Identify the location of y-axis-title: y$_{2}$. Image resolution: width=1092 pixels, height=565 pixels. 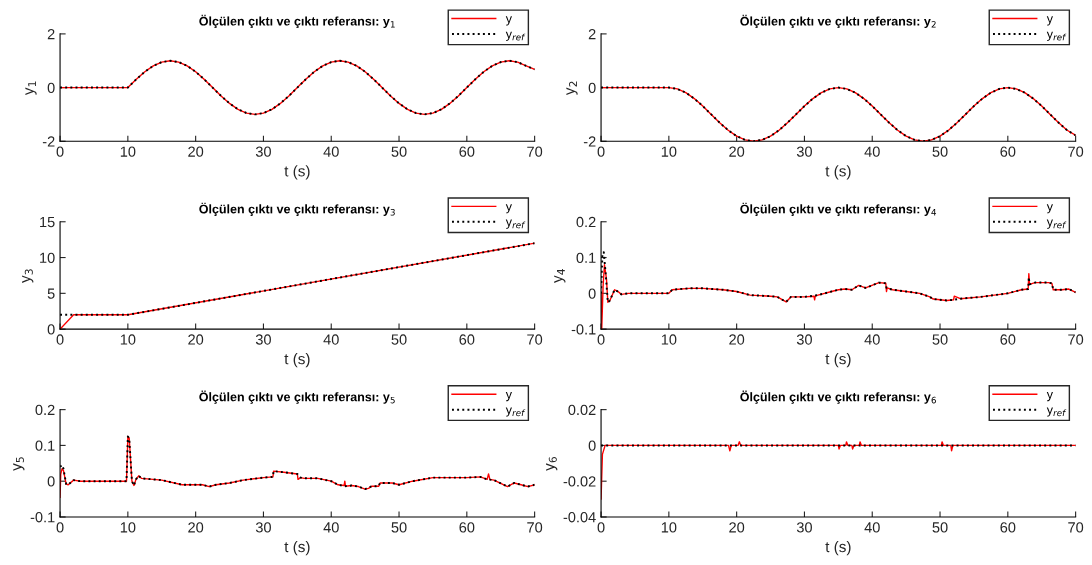
(572, 88).